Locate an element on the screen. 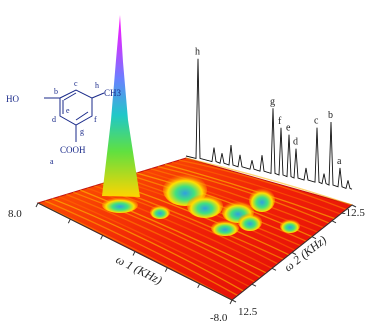  axis-omega1-tick-label: -8.0 is located at coordinates (219, 318).